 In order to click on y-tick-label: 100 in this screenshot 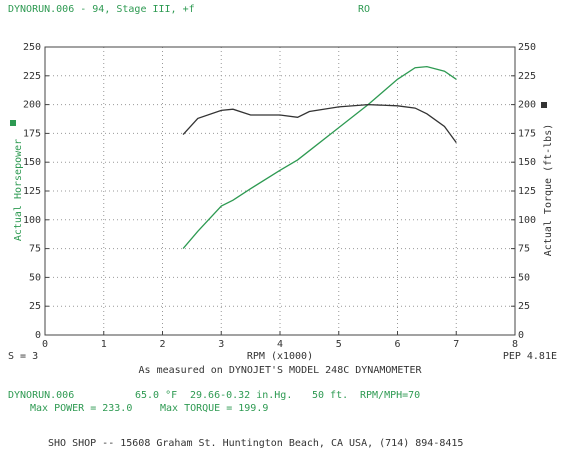, I will do `click(32, 220)`.